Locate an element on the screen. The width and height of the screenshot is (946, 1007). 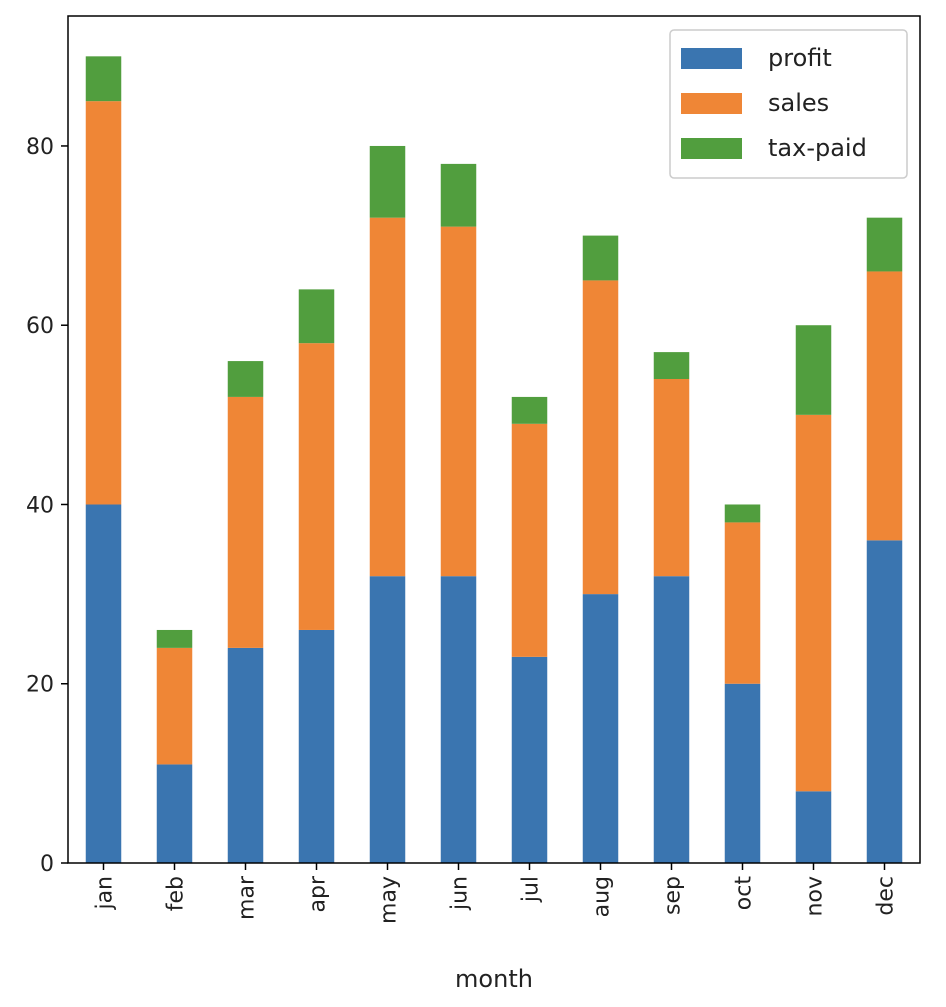
bar-profit-nov is located at coordinates (813, 827).